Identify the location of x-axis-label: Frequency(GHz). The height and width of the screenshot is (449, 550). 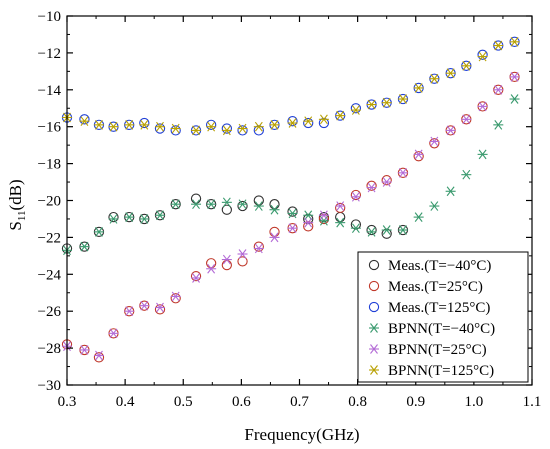
(301, 434).